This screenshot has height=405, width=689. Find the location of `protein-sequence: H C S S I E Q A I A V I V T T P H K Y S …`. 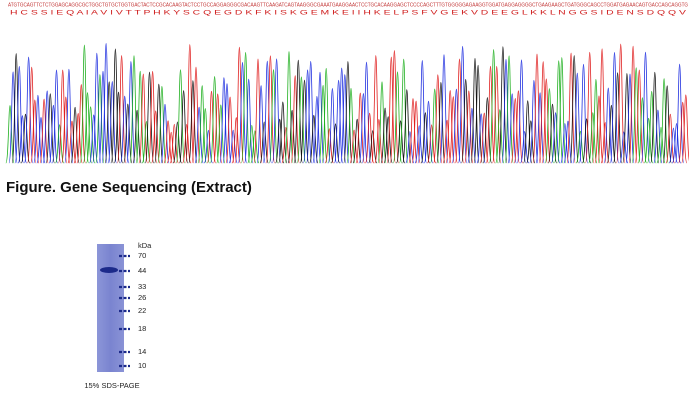

protein-sequence: H C S S I E Q A I A V I V T T P H K Y S … is located at coordinates (348, 13).